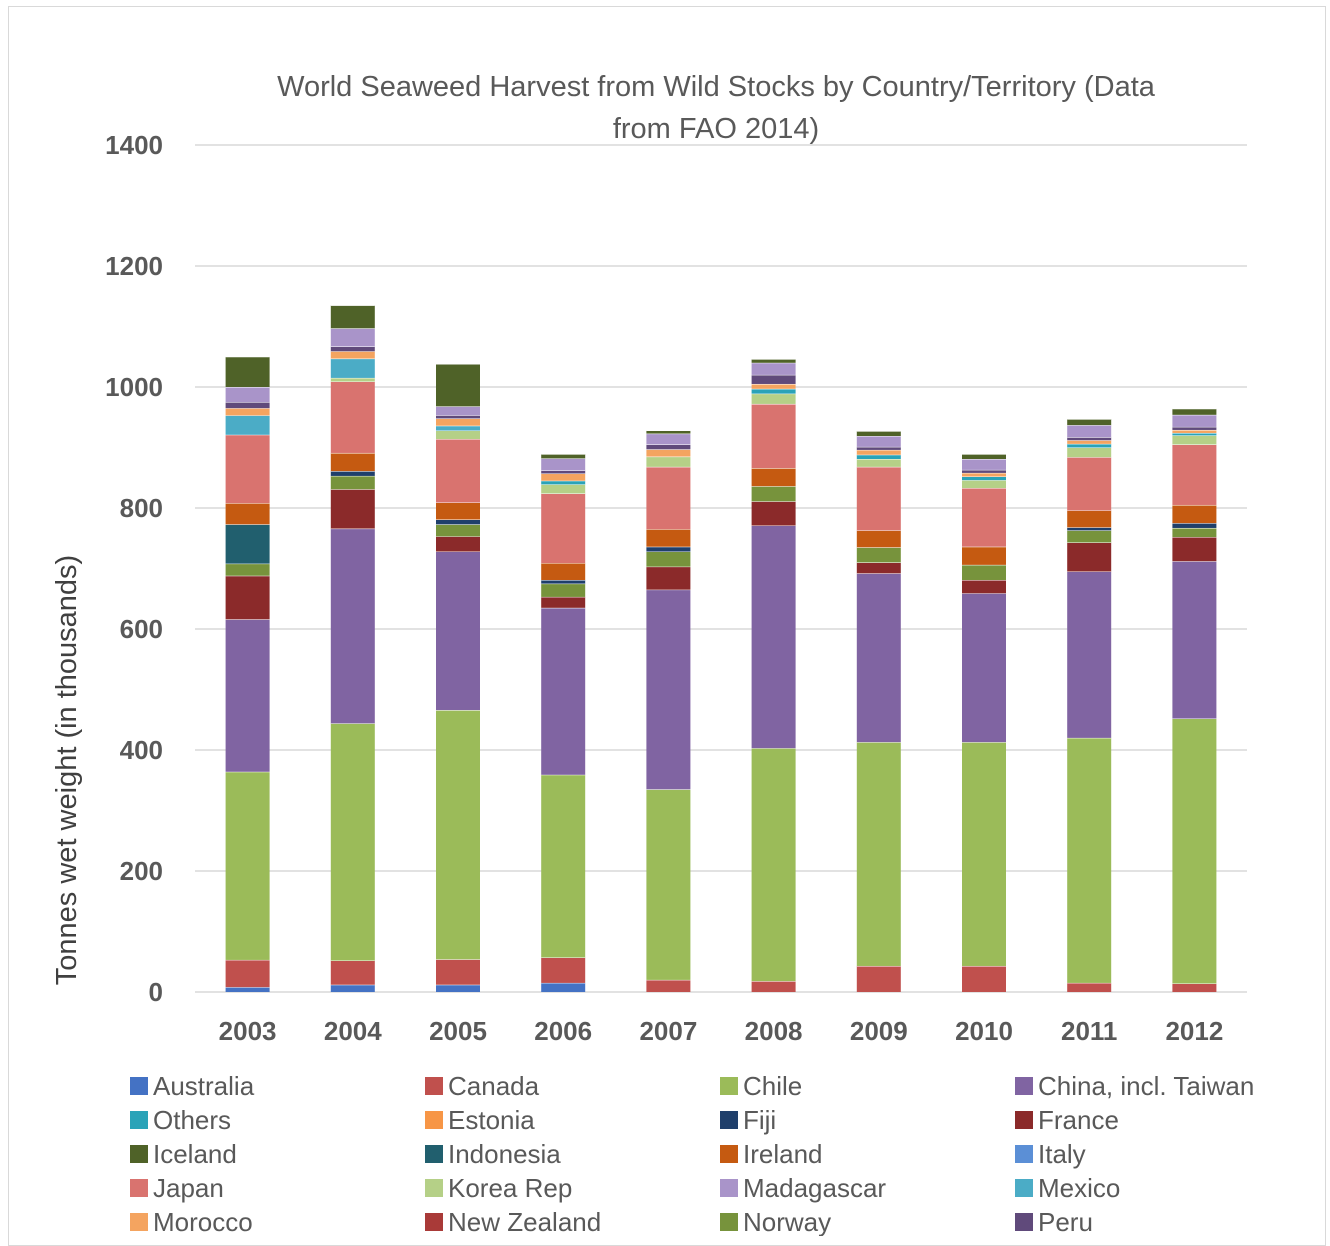 The width and height of the screenshot is (1330, 1246). Describe the element at coordinates (984, 572) in the screenshot. I see `bar-segment-norway-2010` at that location.